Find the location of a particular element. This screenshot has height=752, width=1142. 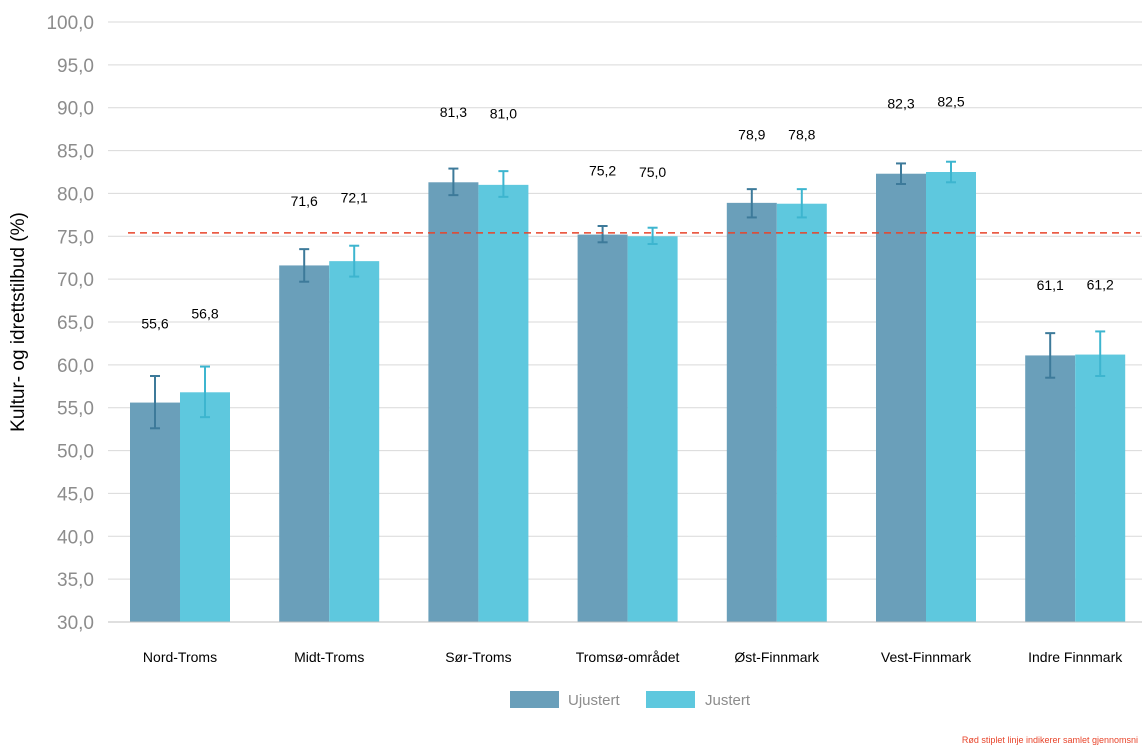

legend-label-justert: Justert is located at coordinates (728, 700).